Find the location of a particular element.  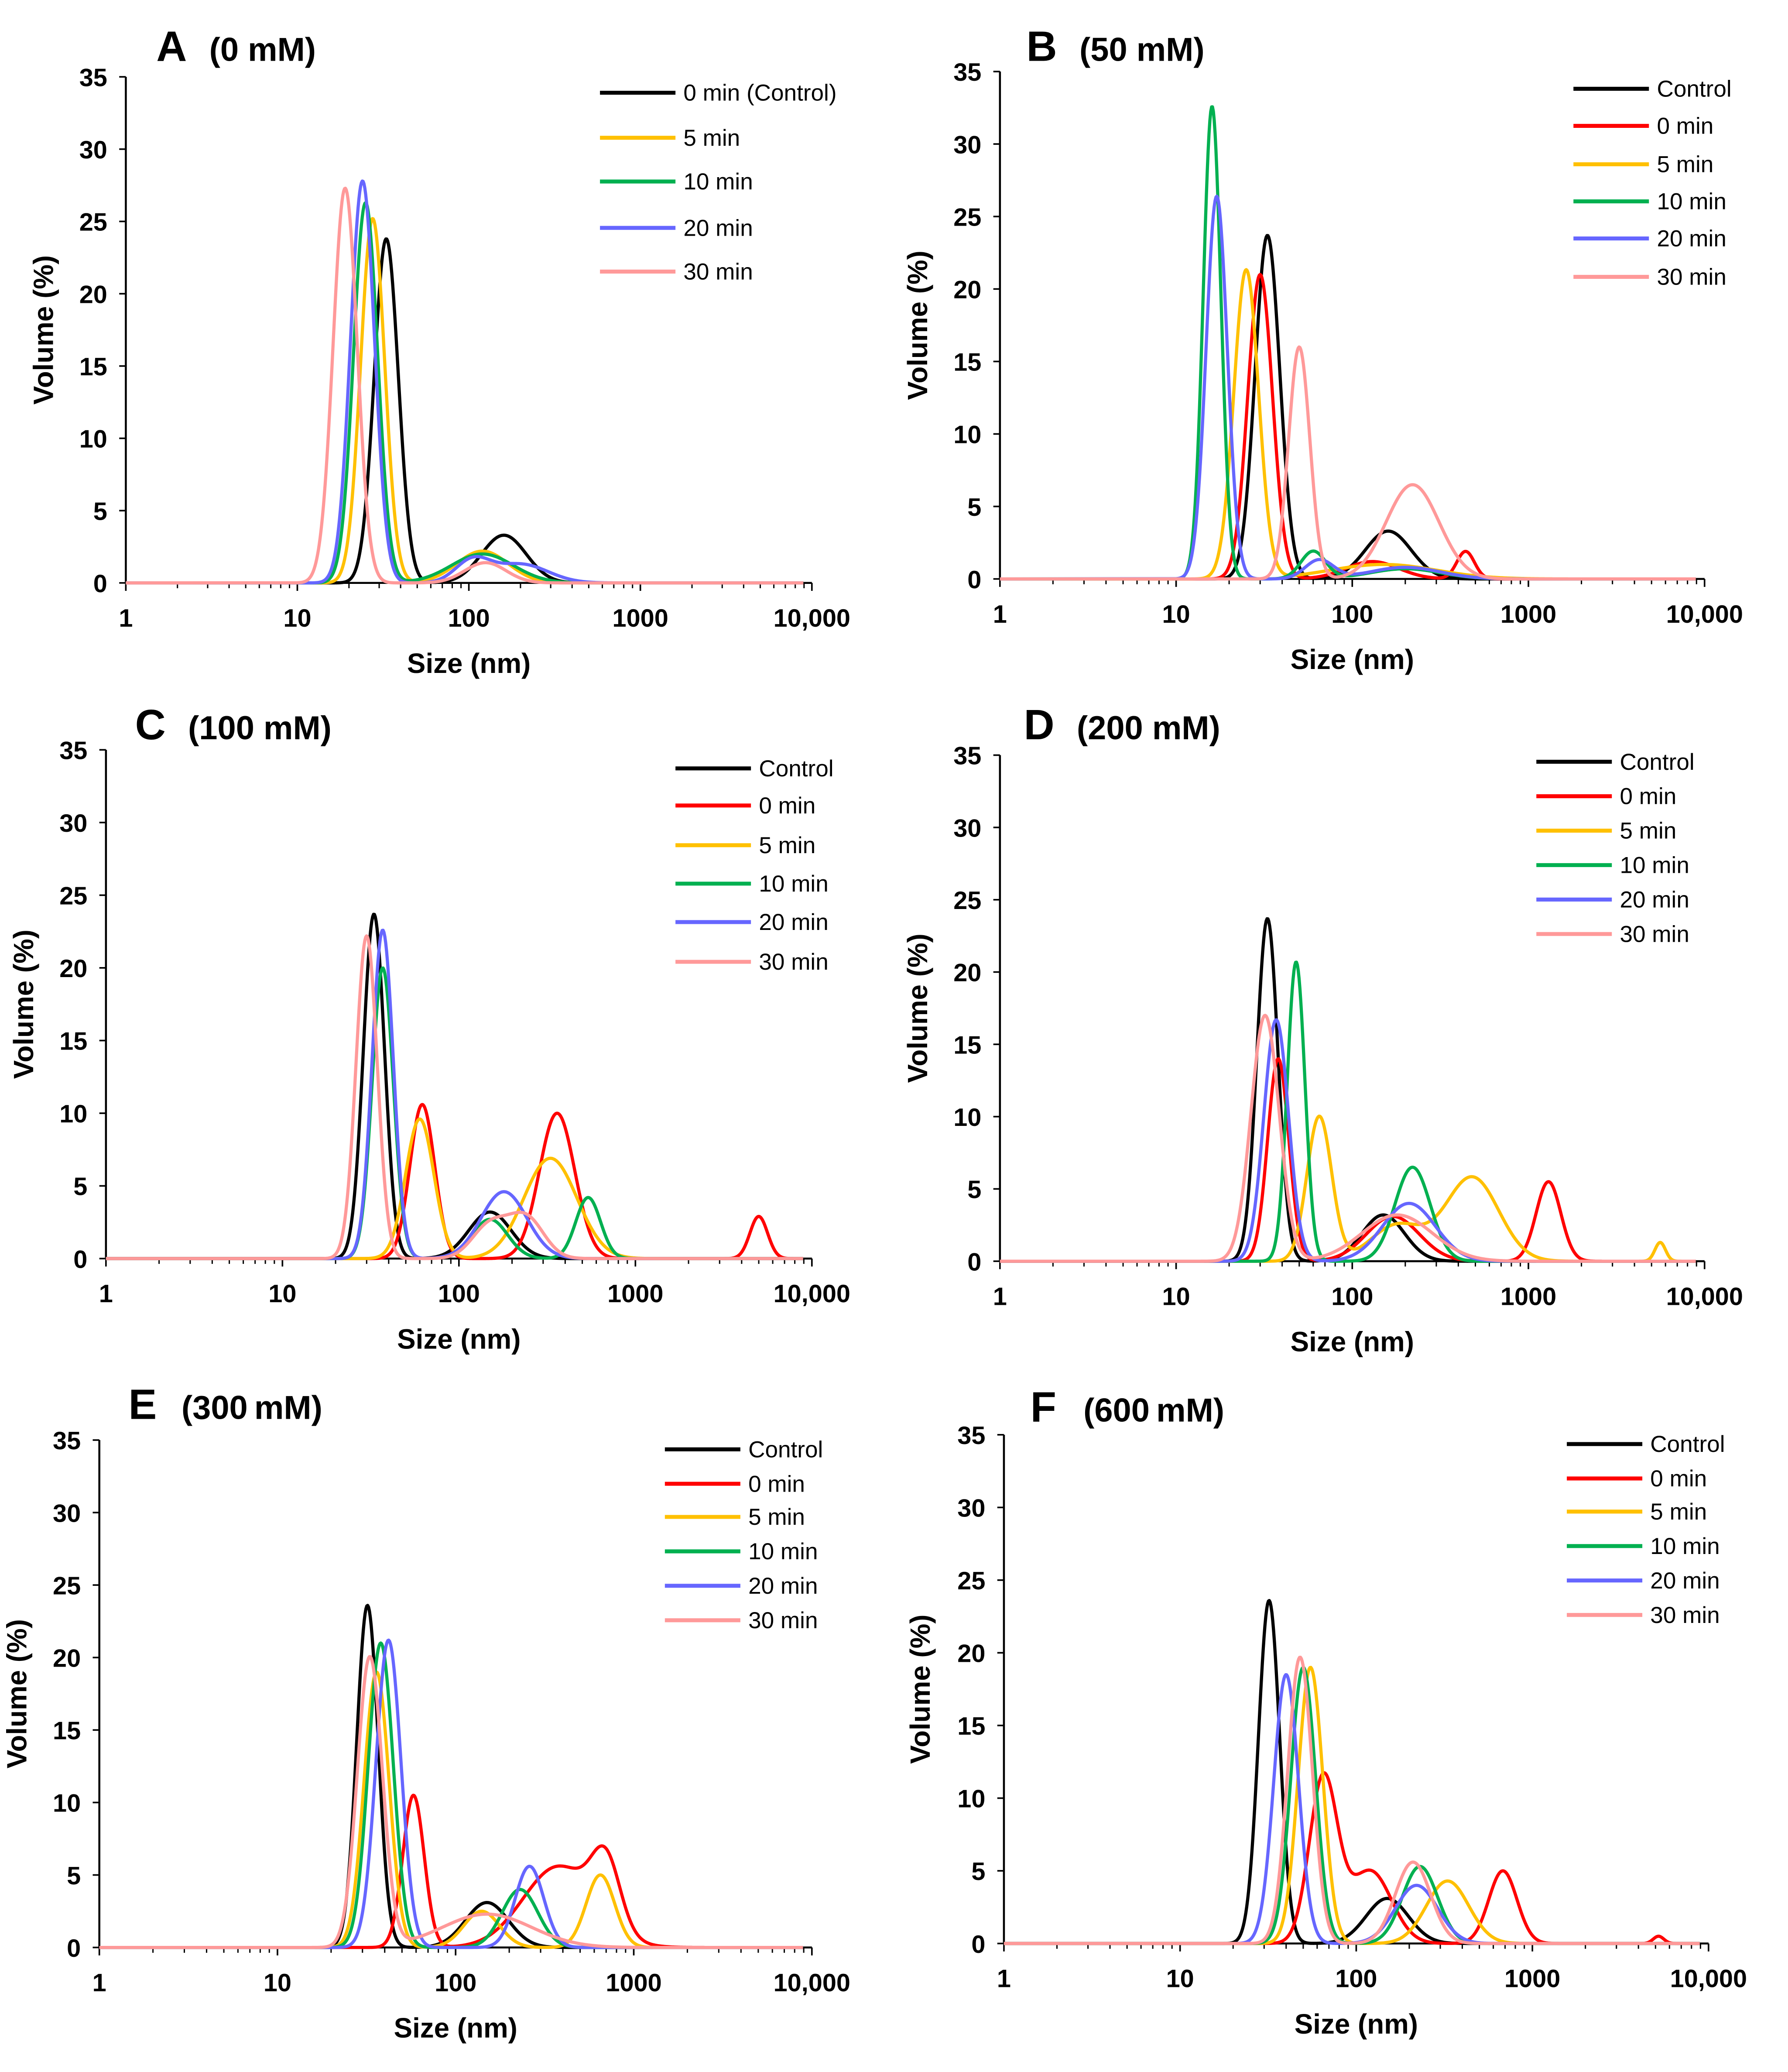

panel-letter: B is located at coordinates (1042, 46).